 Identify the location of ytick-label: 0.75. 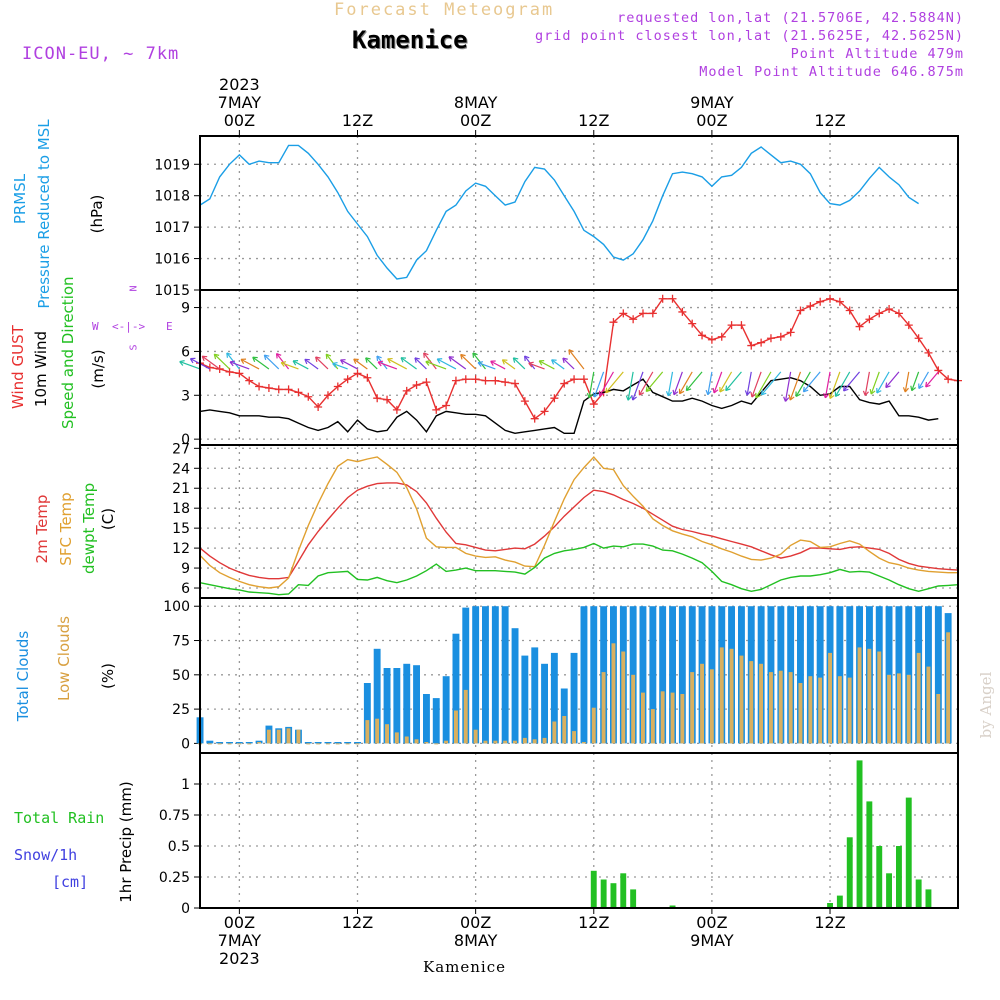
(174, 816).